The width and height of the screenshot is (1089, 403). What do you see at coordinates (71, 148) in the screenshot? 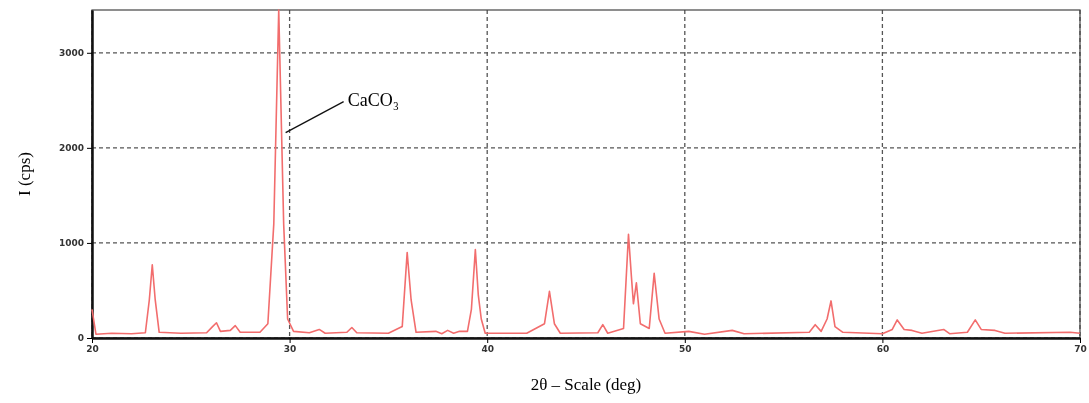
I see `y-tick-label: 2000` at bounding box center [71, 148].